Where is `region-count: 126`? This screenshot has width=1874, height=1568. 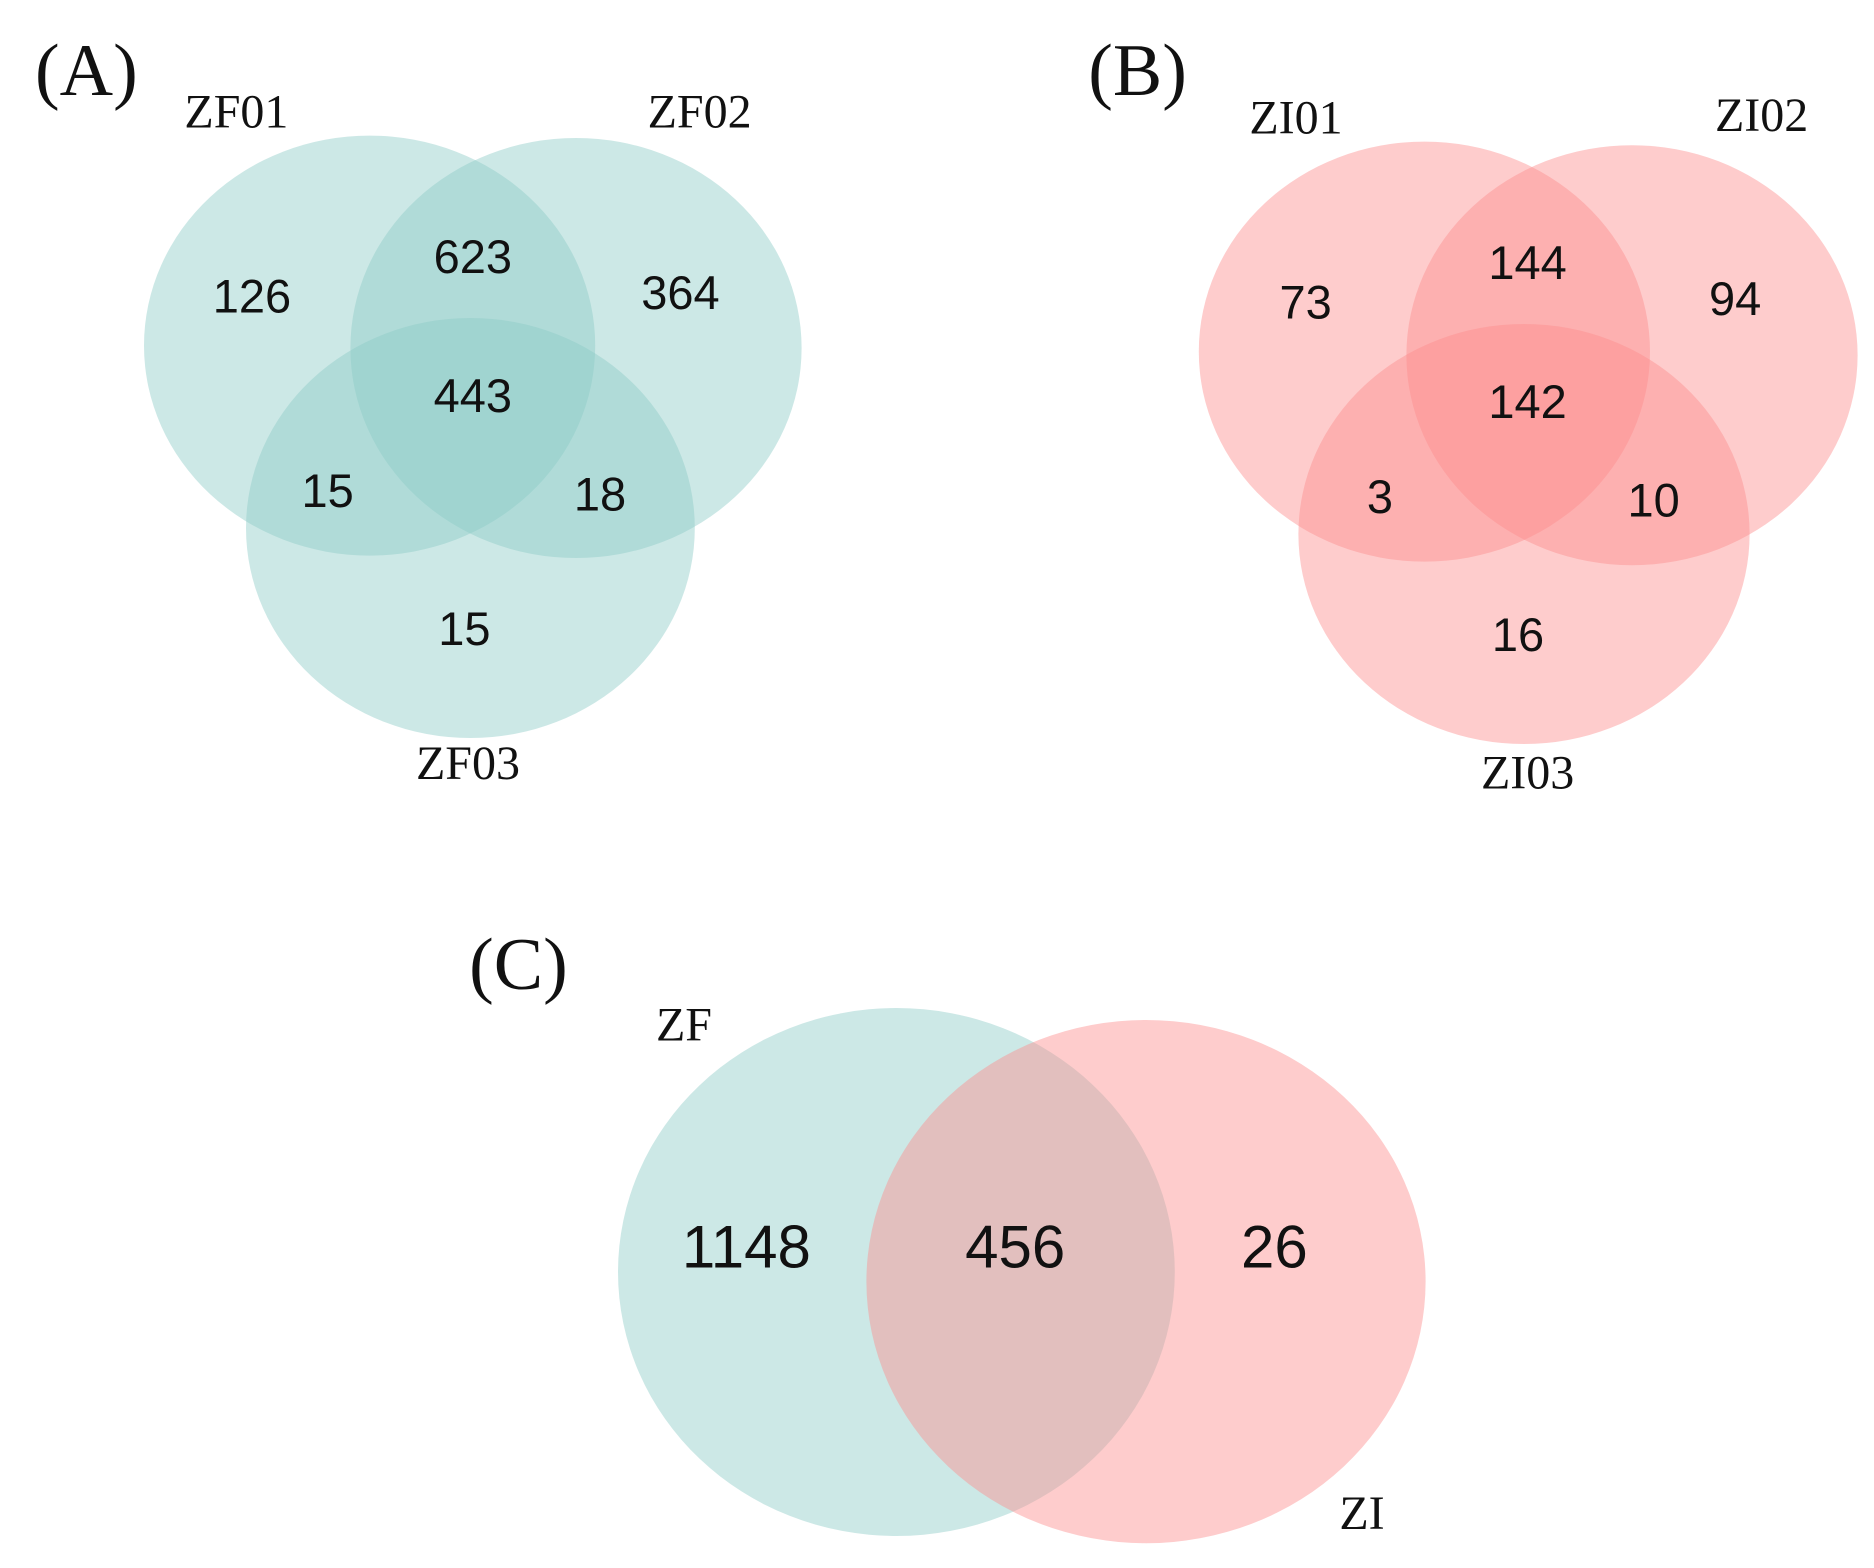
region-count: 126 is located at coordinates (252, 295).